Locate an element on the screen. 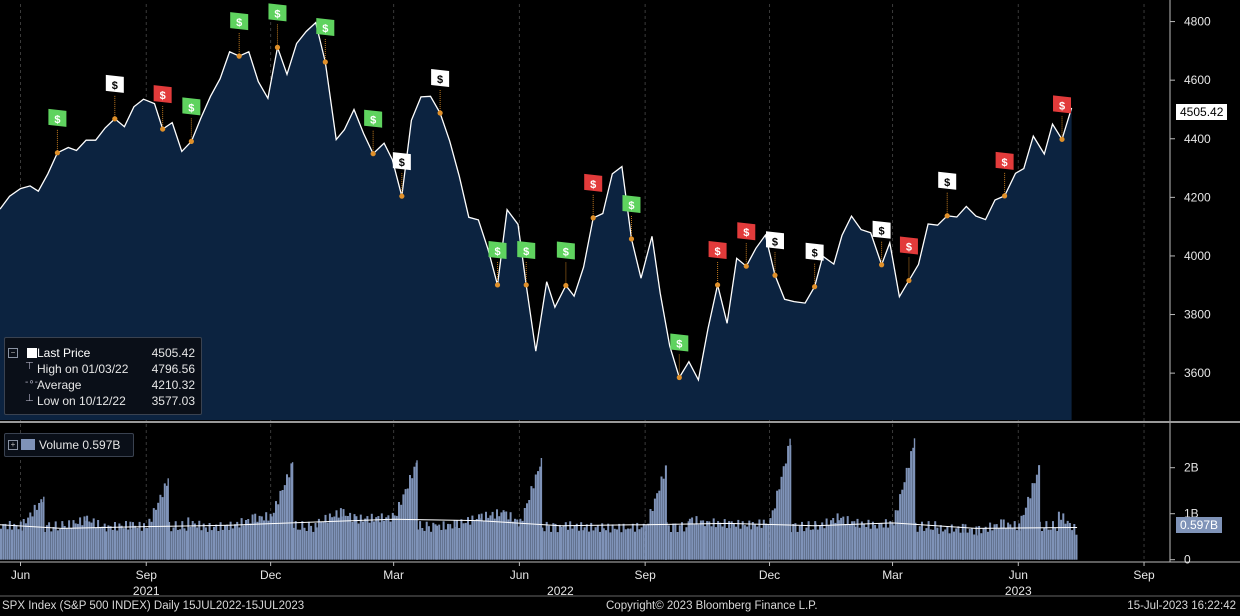  collapse-icon: + is located at coordinates (13, 445).